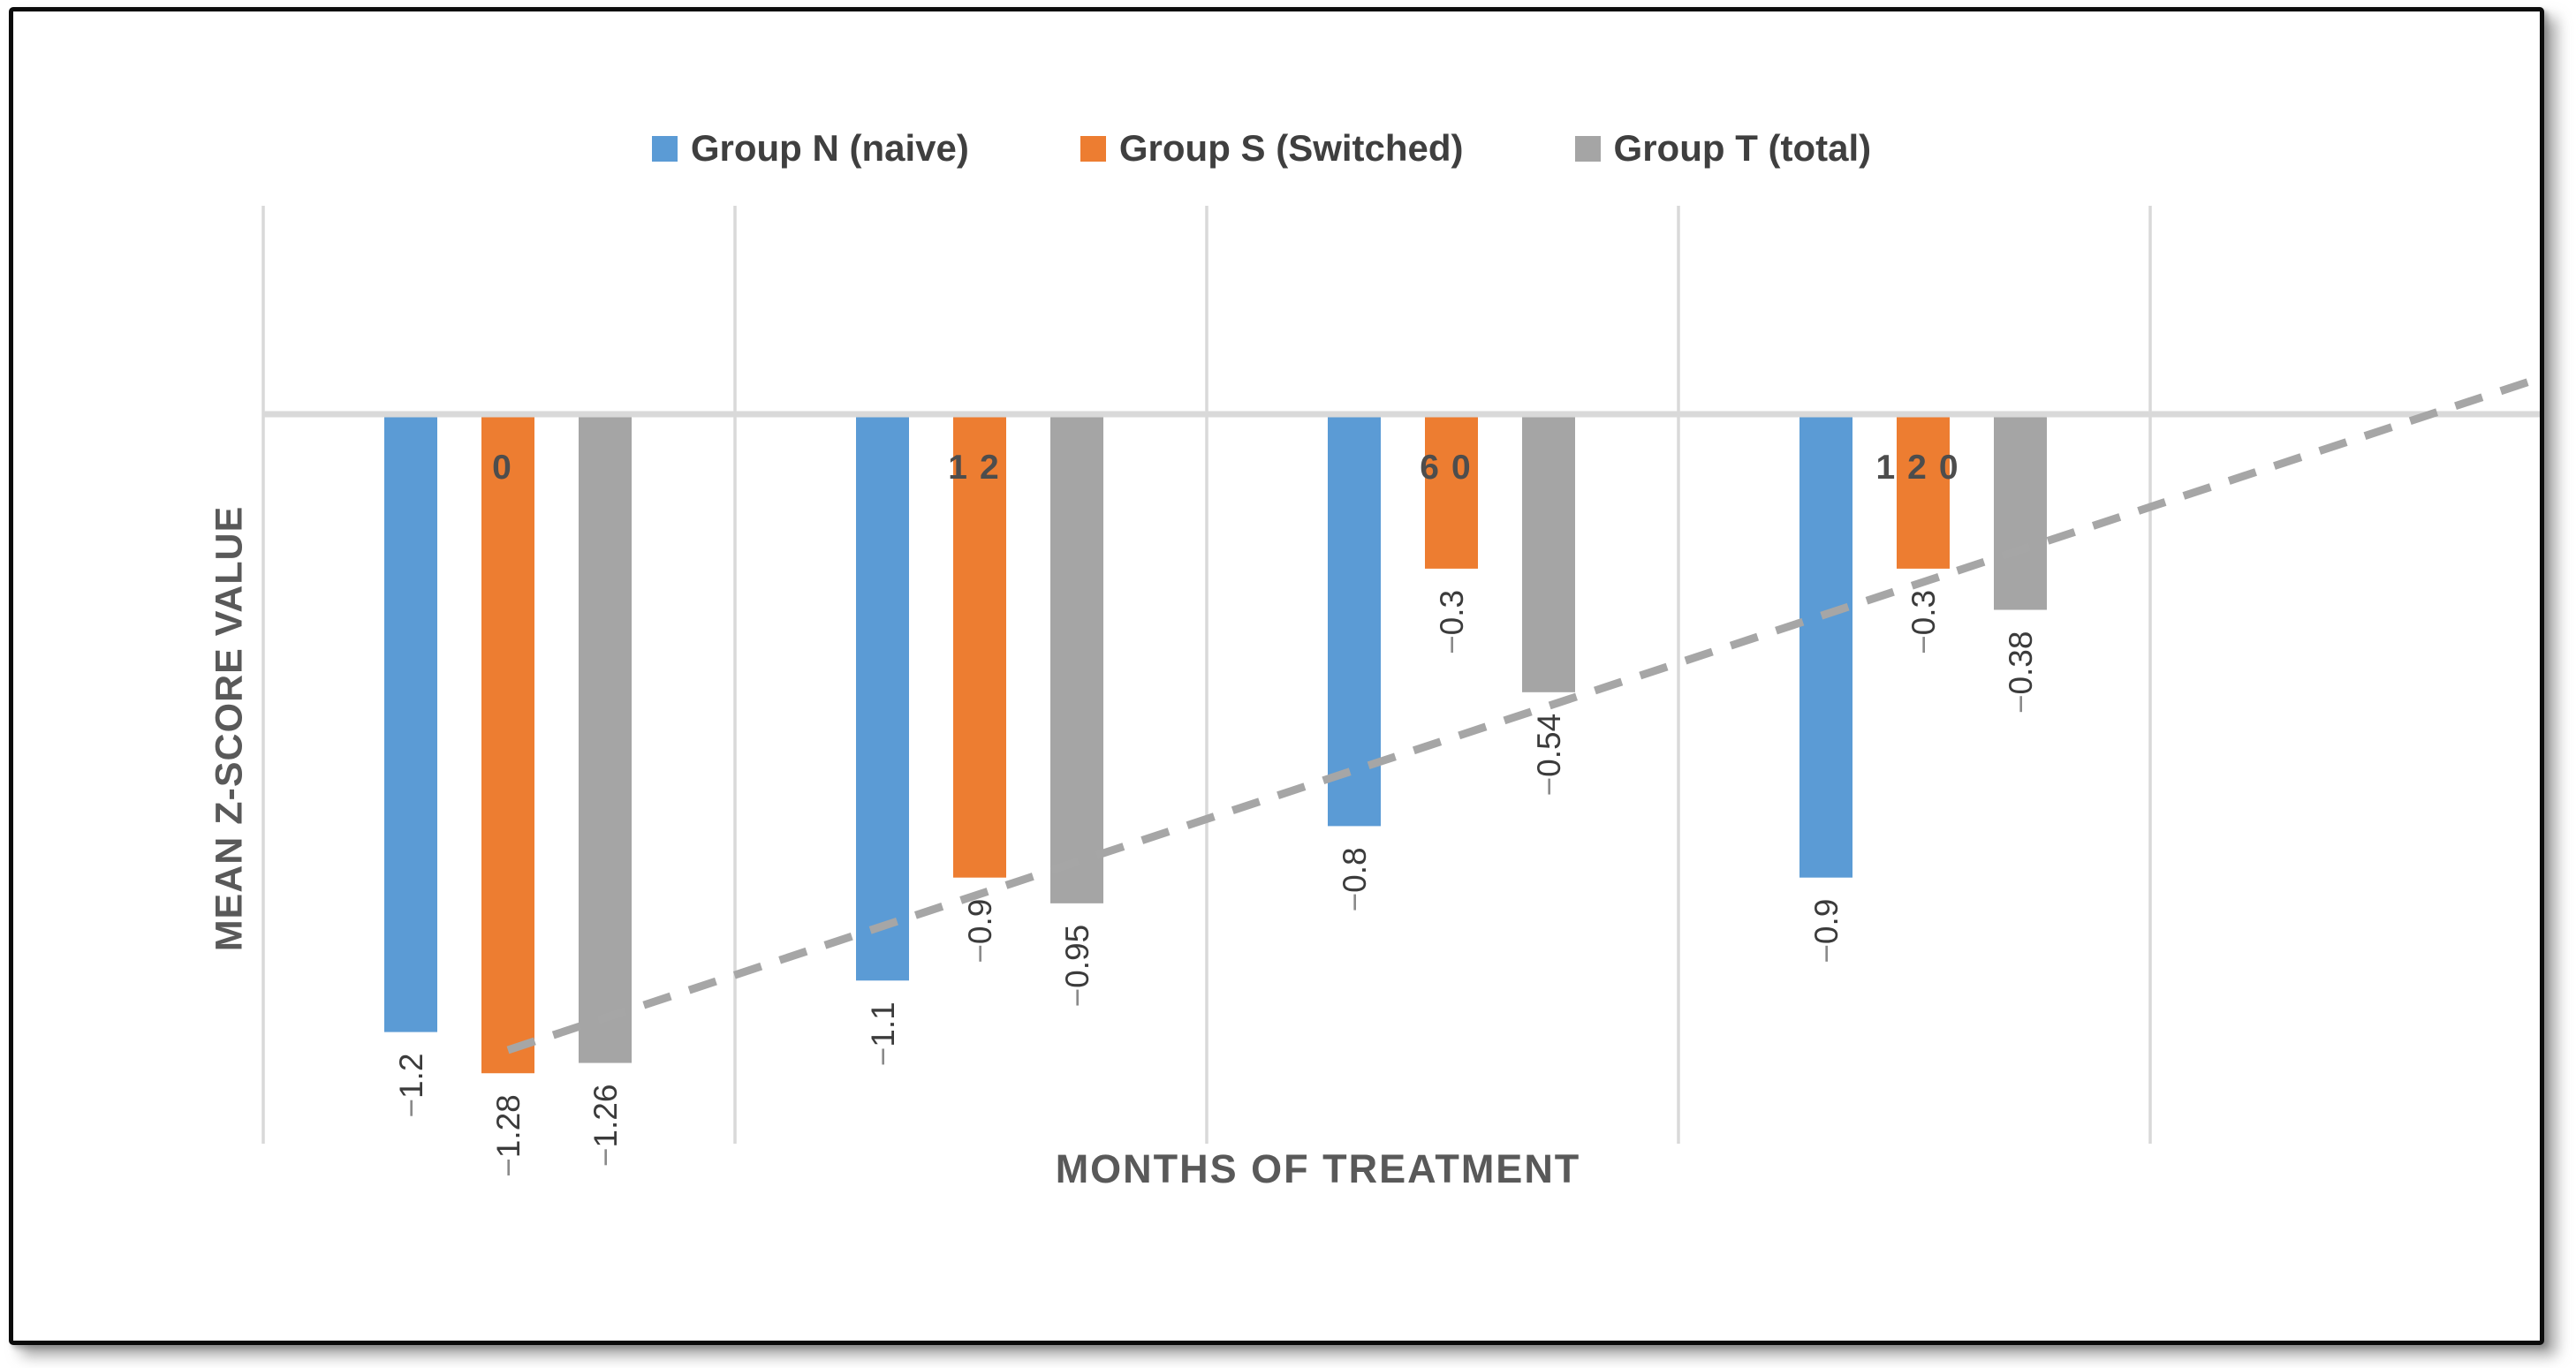 The width and height of the screenshot is (2576, 1368). I want to click on bar-series3-cat60, so click(1549, 553).